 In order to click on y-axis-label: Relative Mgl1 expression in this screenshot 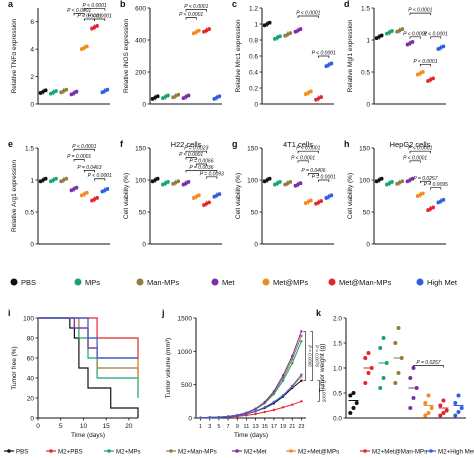, I will do `click(350, 55)`.